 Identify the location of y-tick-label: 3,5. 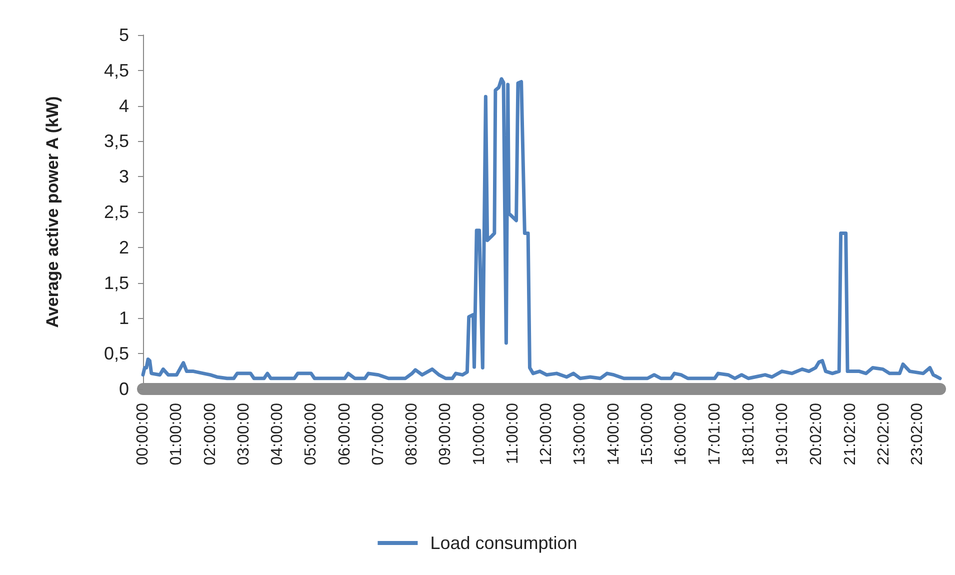
(116, 141).